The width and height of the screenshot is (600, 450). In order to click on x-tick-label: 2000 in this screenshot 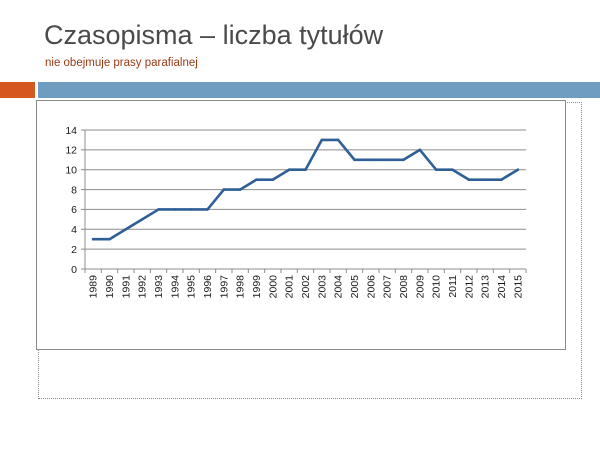, I will do `click(273, 287)`.